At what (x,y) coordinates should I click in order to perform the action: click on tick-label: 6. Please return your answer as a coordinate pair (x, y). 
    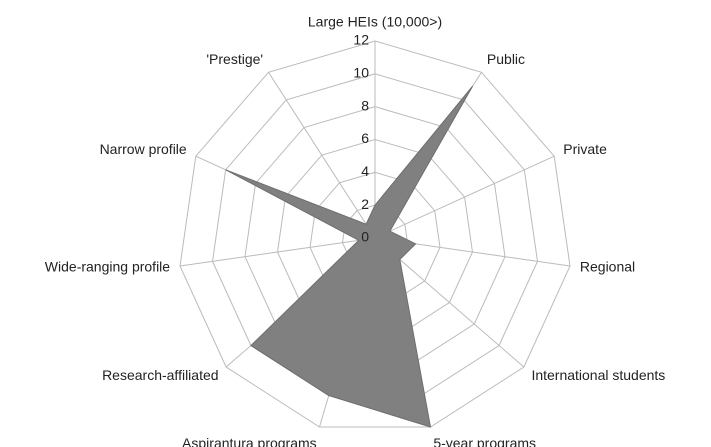
    Looking at the image, I should click on (365, 138).